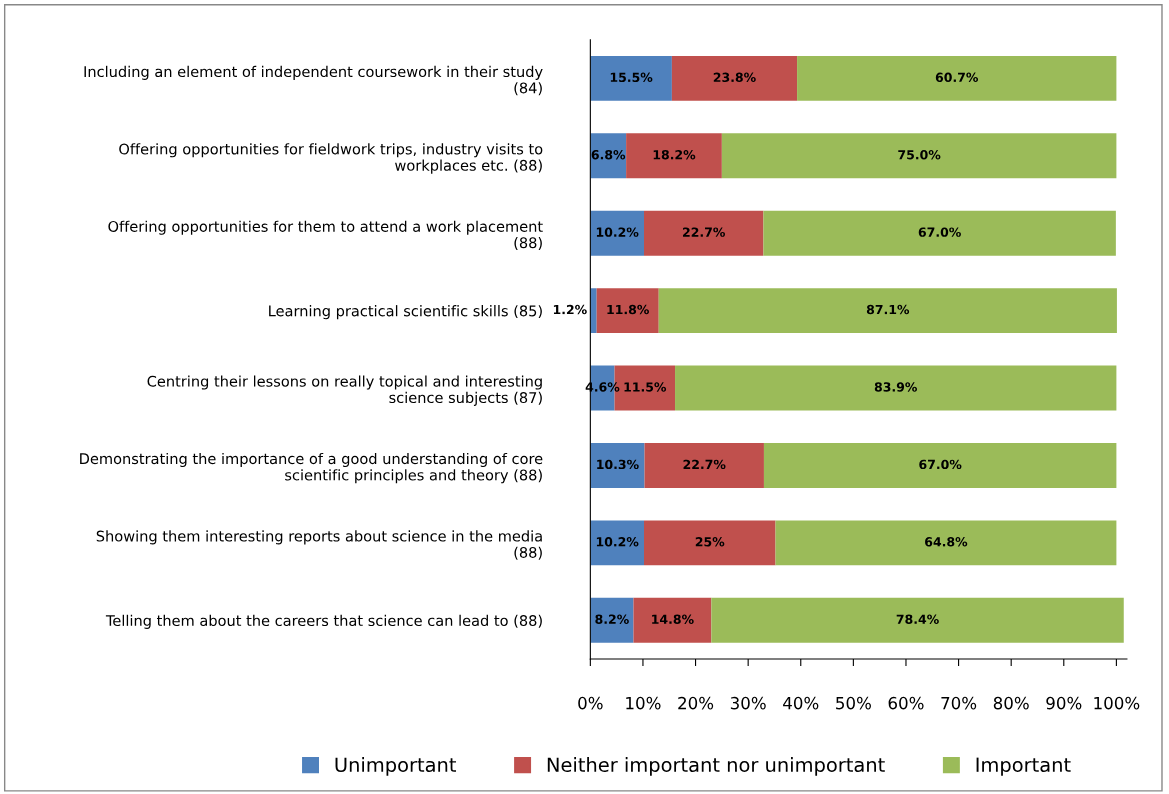 The image size is (1169, 794). I want to click on y-tick-label: Learning practical scientific skills (85), so click(405, 312).